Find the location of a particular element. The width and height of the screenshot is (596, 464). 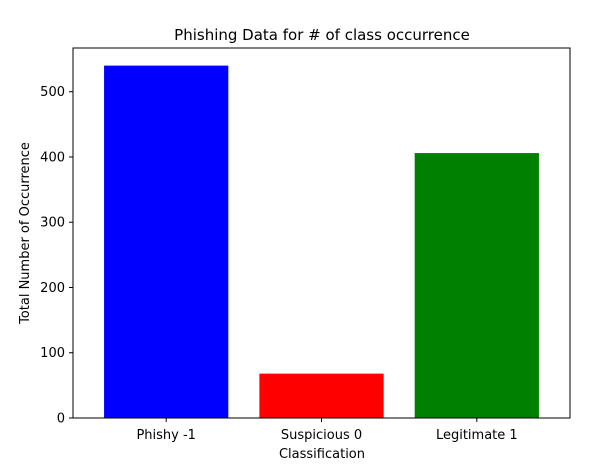

y-axis-label: Total Number of Occurrence is located at coordinates (25, 233).